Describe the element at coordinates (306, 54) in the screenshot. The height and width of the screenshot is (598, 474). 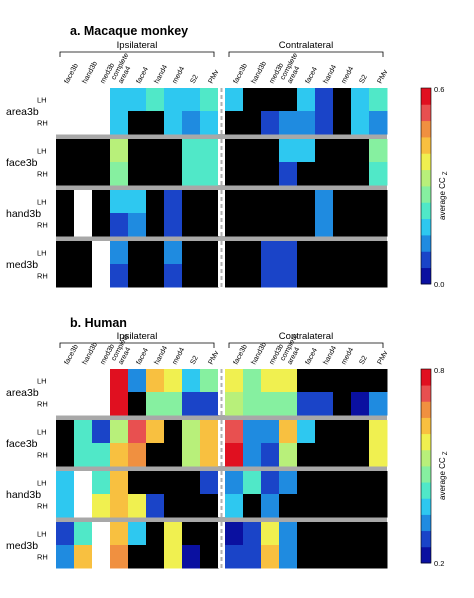
I see `group-bracket-contralateral` at that location.